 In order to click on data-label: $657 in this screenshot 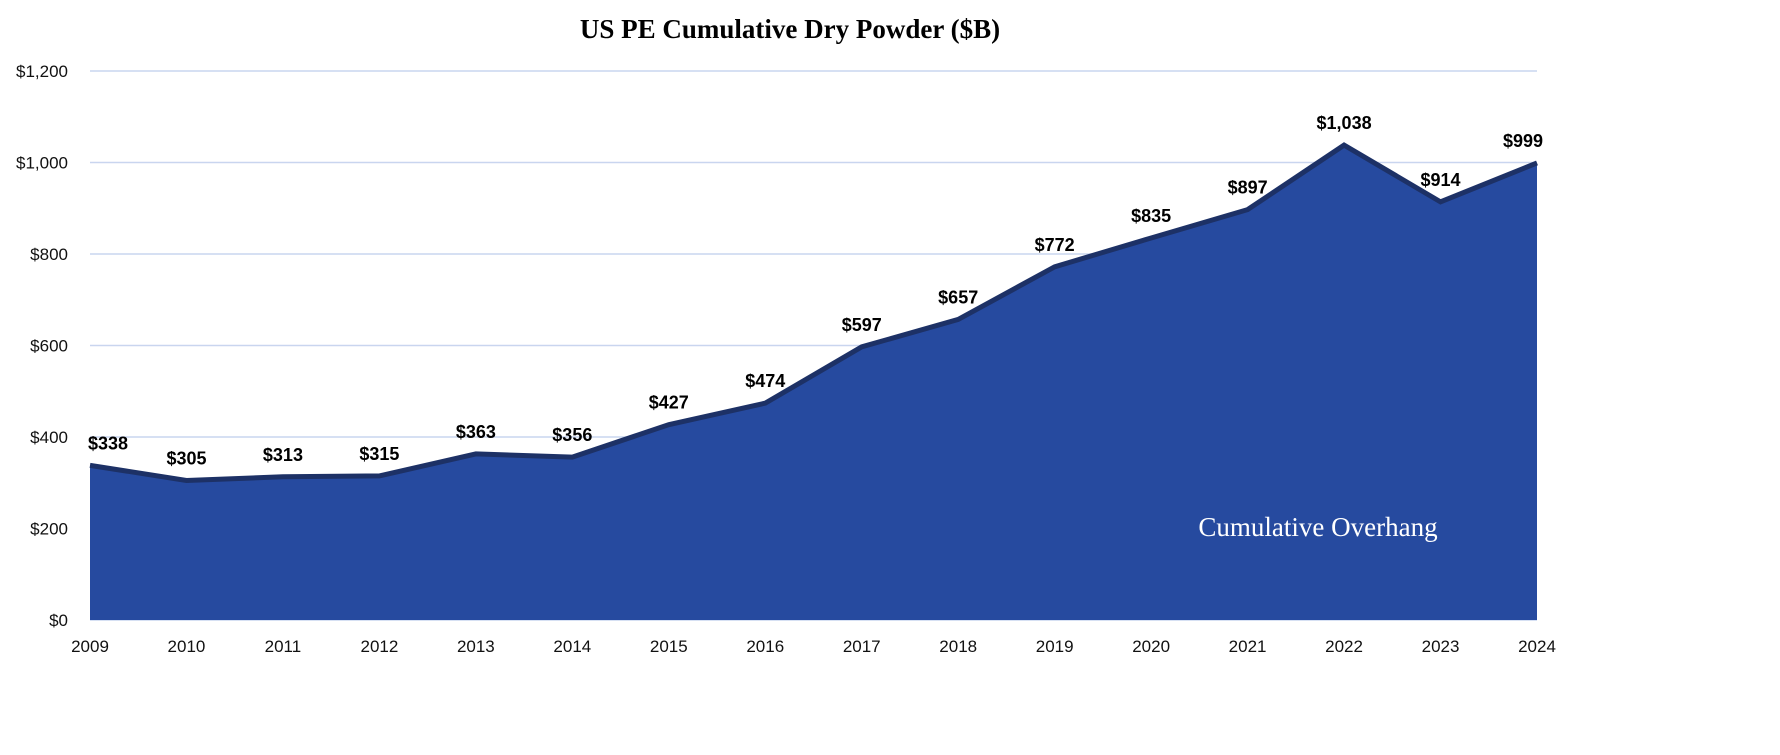, I will do `click(958, 297)`.